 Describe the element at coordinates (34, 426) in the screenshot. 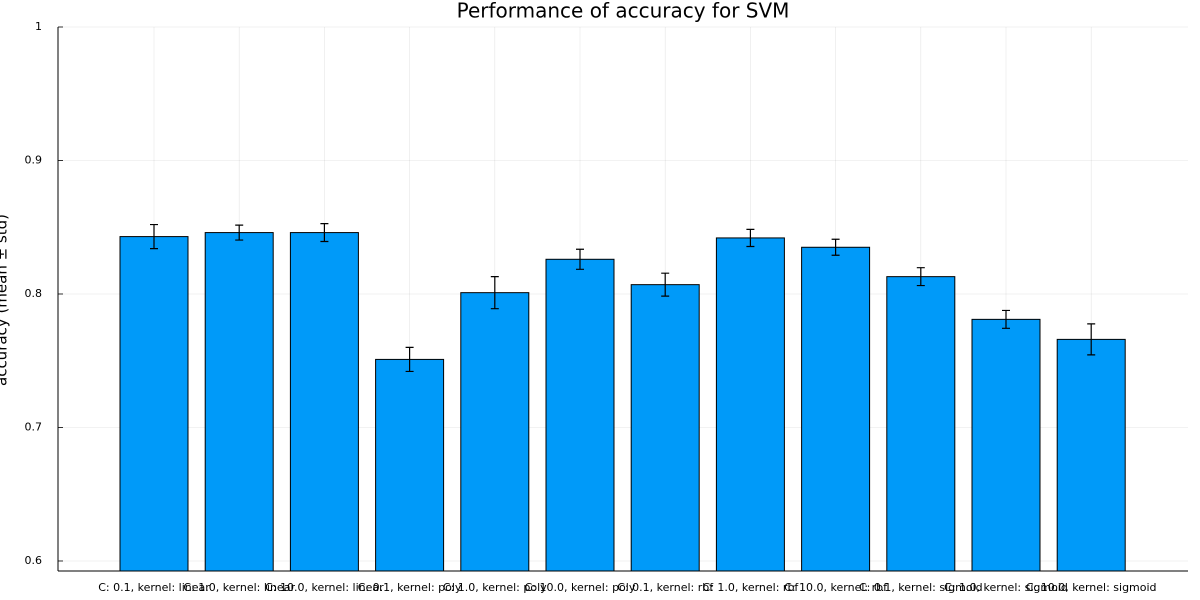

I see `y-tick-label: 0.7` at that location.